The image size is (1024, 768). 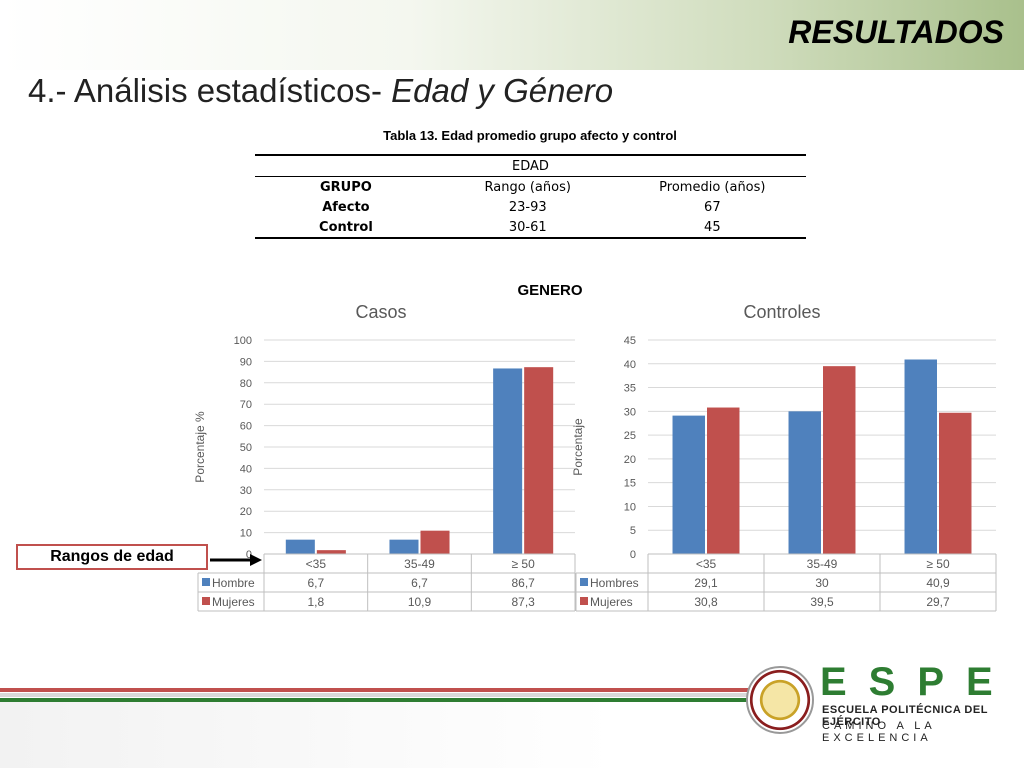 I want to click on data-label: 29,7, so click(x=938, y=602).